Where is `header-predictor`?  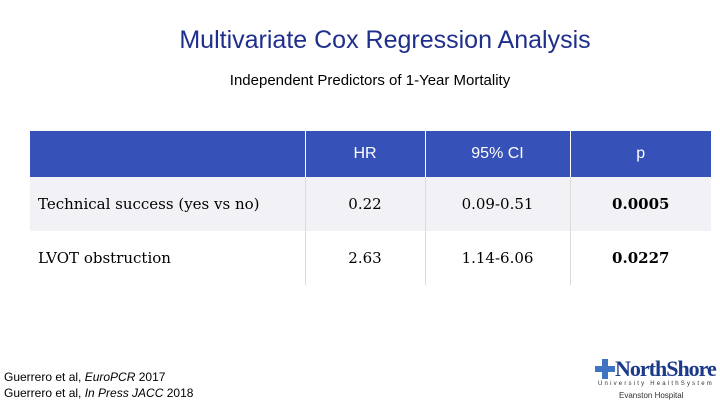
header-predictor is located at coordinates (167, 154).